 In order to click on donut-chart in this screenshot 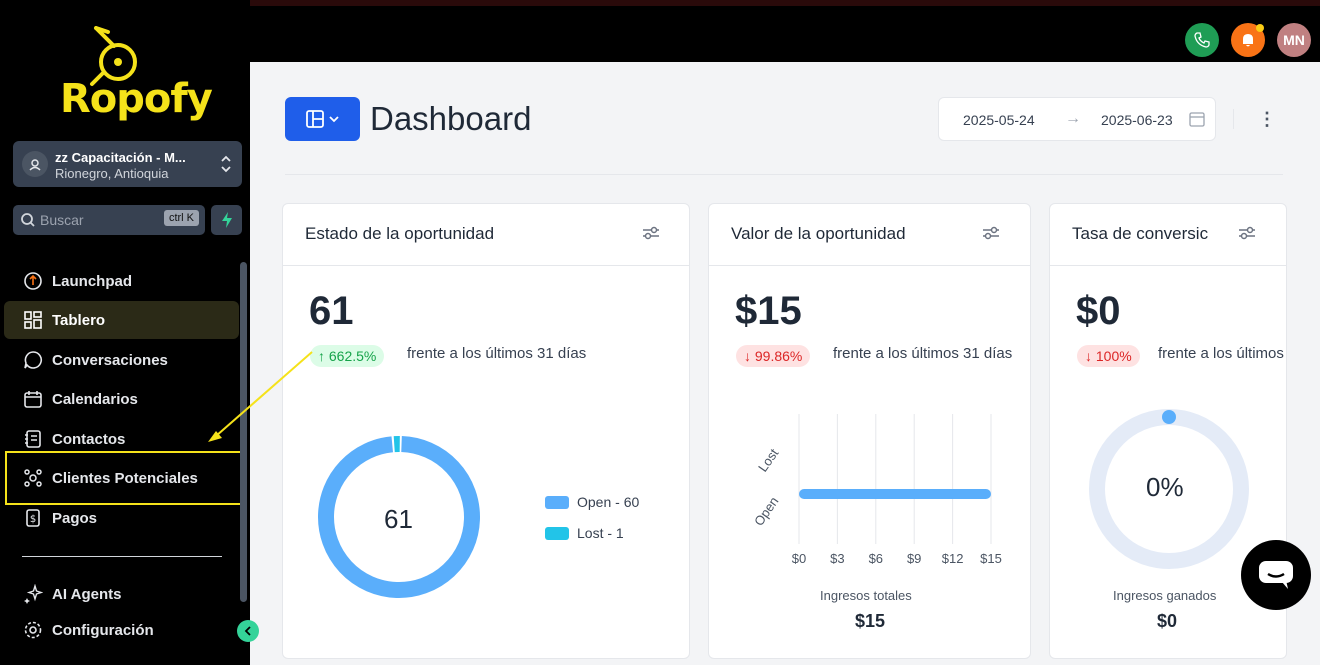, I will do `click(399, 516)`.